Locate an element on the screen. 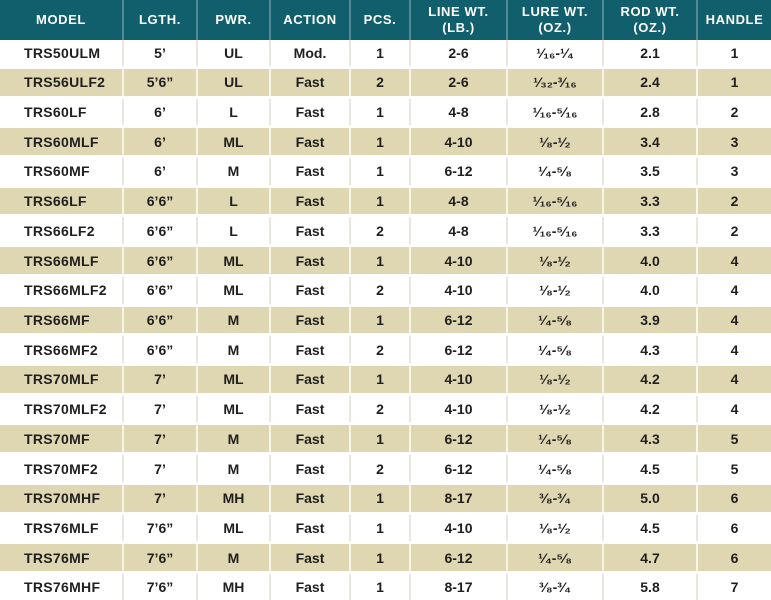  table-row: TRS70MHF 7’ MH Fast 1 8-17 ³⁄₈-³⁄₄ 5.0 6 is located at coordinates (385, 498).